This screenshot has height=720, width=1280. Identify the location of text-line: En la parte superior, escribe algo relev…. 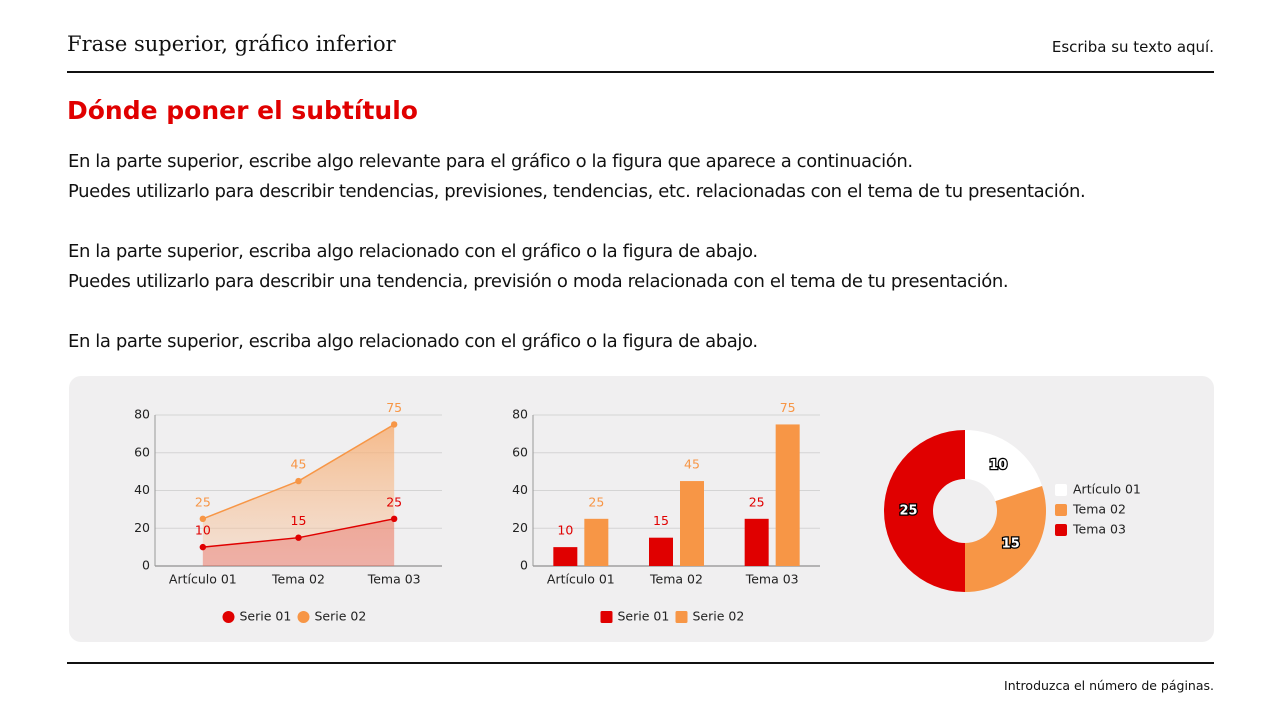
(490, 161).